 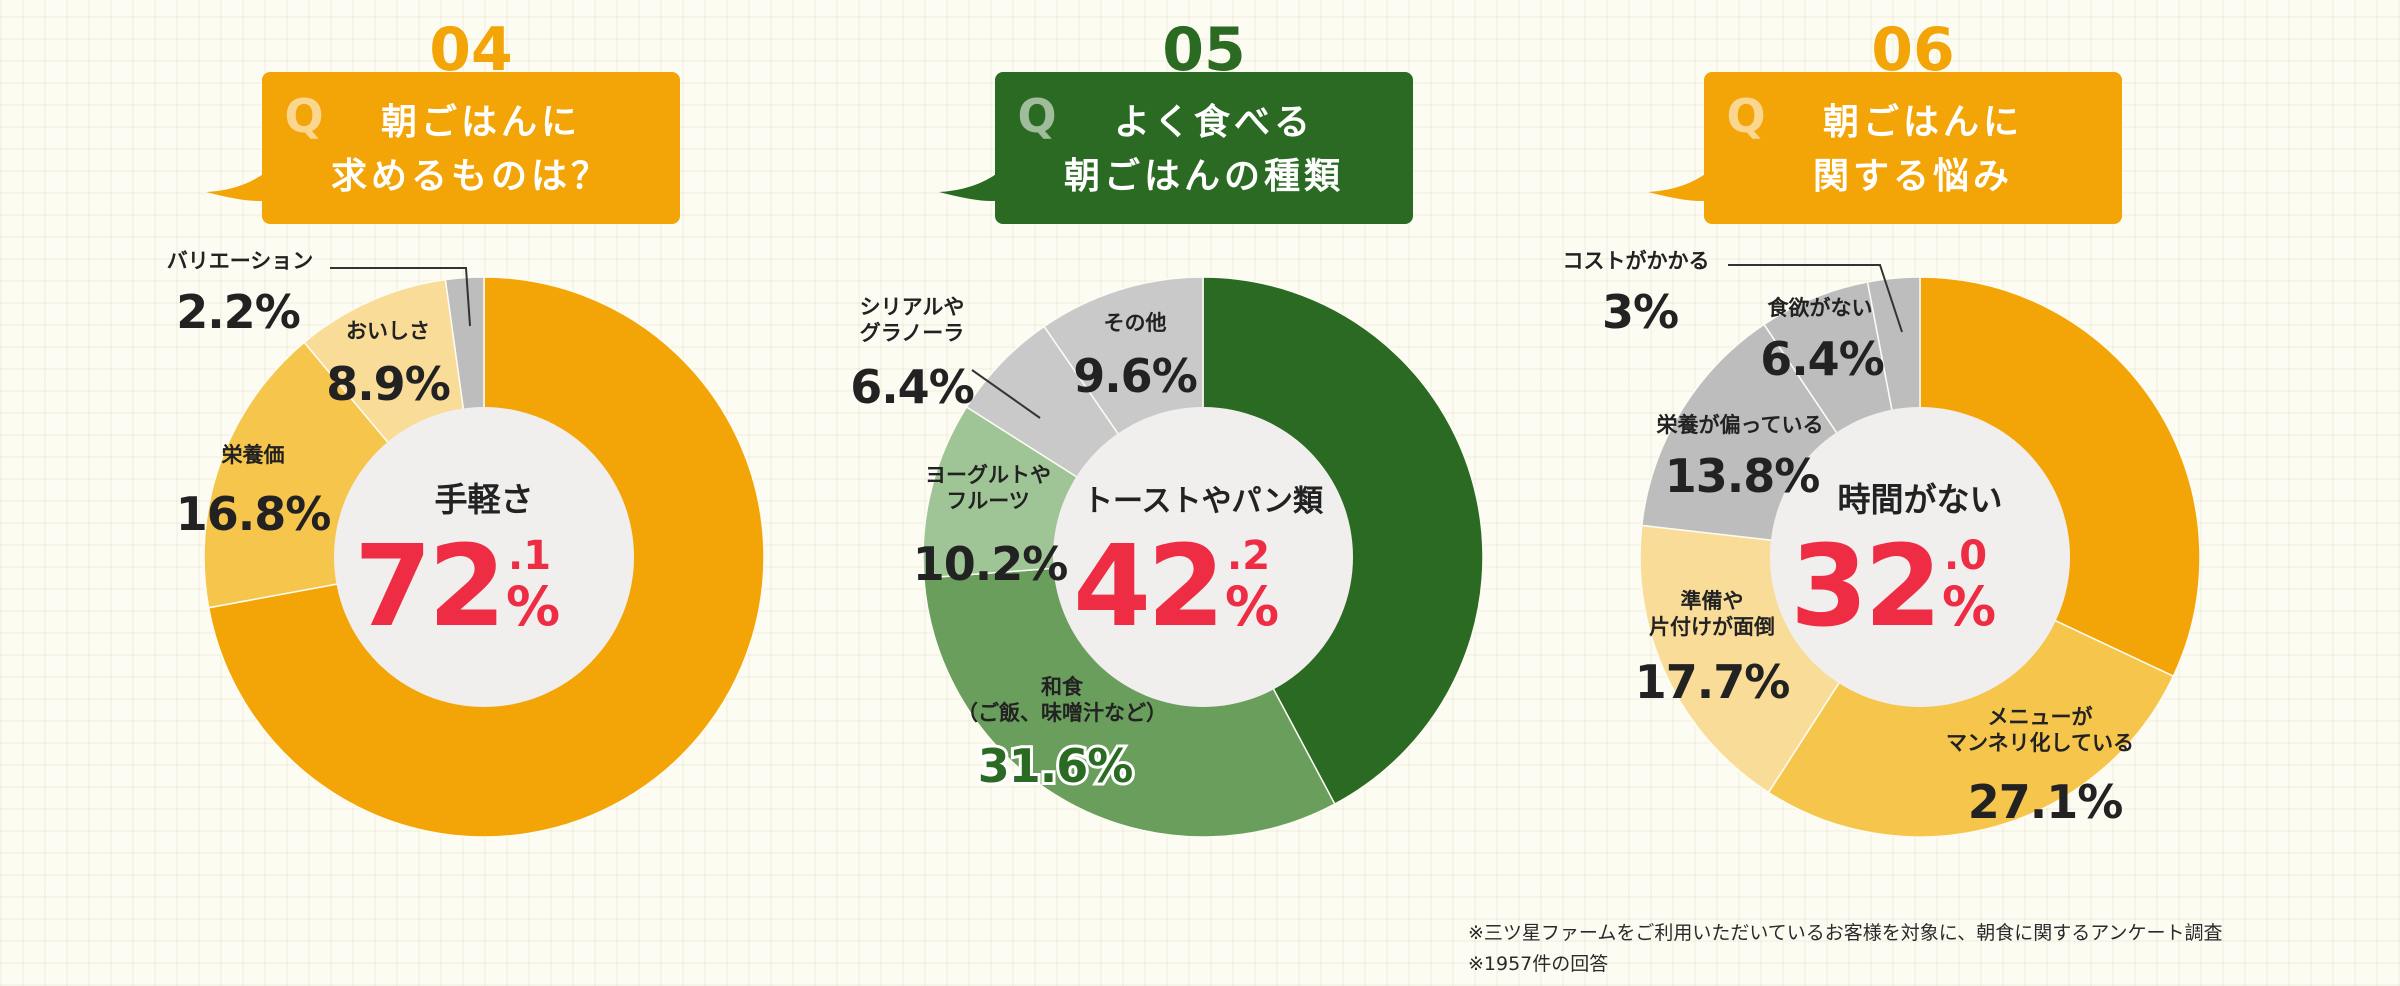 I want to click on question-text-line: 求めるものは？, so click(x=471, y=176).